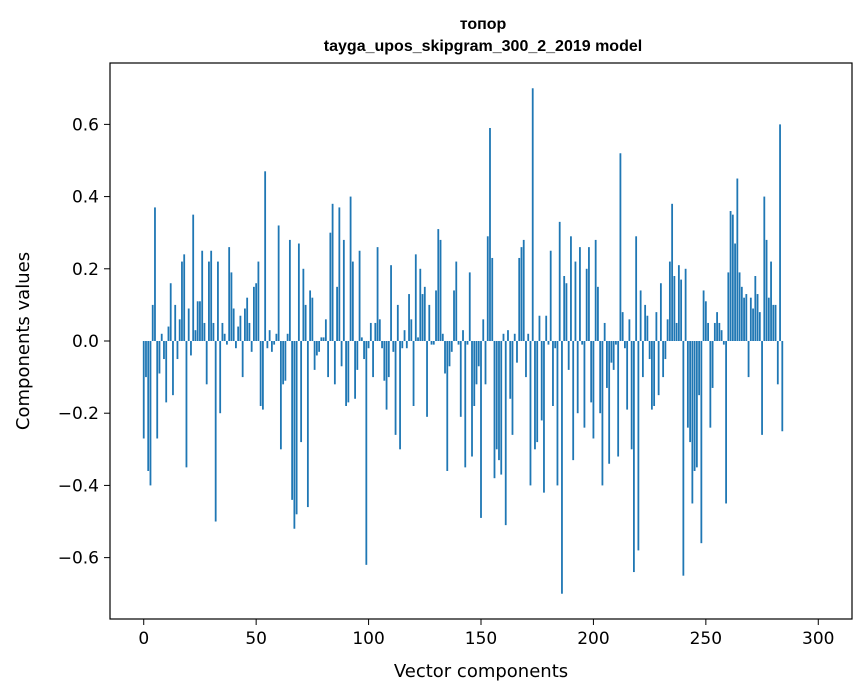  What do you see at coordinates (143, 639) in the screenshot?
I see `x-tick-label: 0` at bounding box center [143, 639].